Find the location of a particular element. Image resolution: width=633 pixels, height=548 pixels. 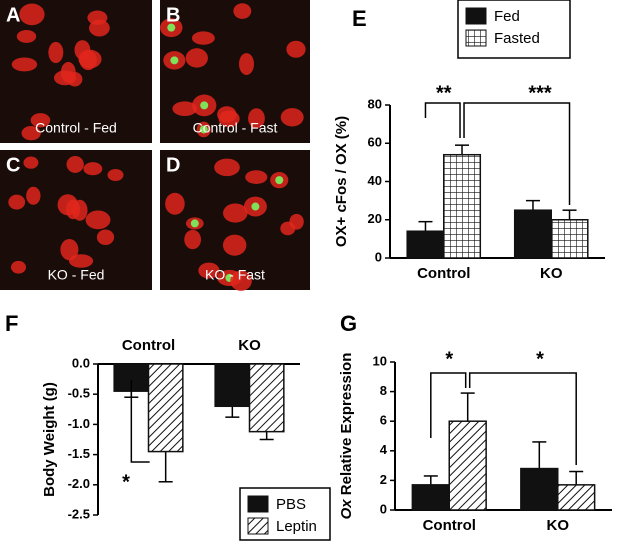

panel-letter: C is located at coordinates (13, 165).